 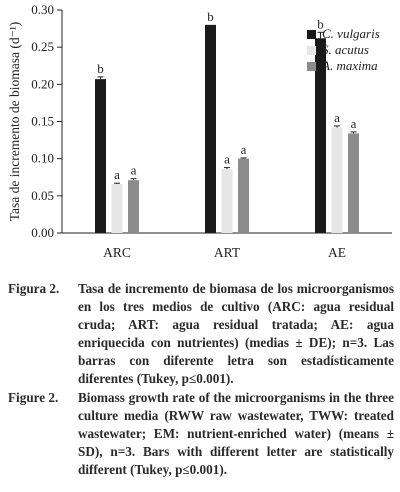 What do you see at coordinates (117, 252) in the screenshot?
I see `x-tick-label: ARC` at bounding box center [117, 252].